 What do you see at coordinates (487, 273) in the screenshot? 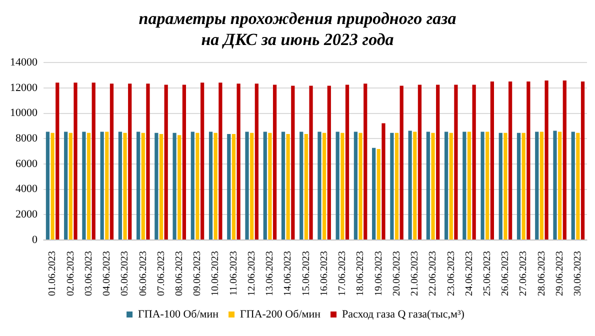
I see `x-tick-label: 25.06.2023` at bounding box center [487, 273].